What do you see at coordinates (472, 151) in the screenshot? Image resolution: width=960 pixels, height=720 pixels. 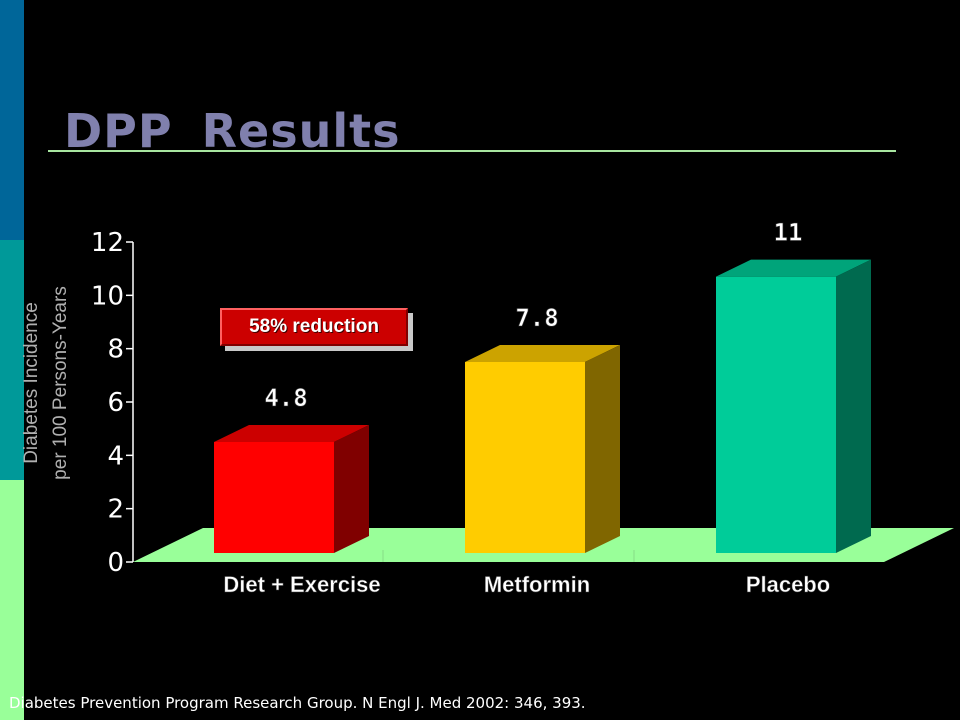 I see `title-underline` at bounding box center [472, 151].